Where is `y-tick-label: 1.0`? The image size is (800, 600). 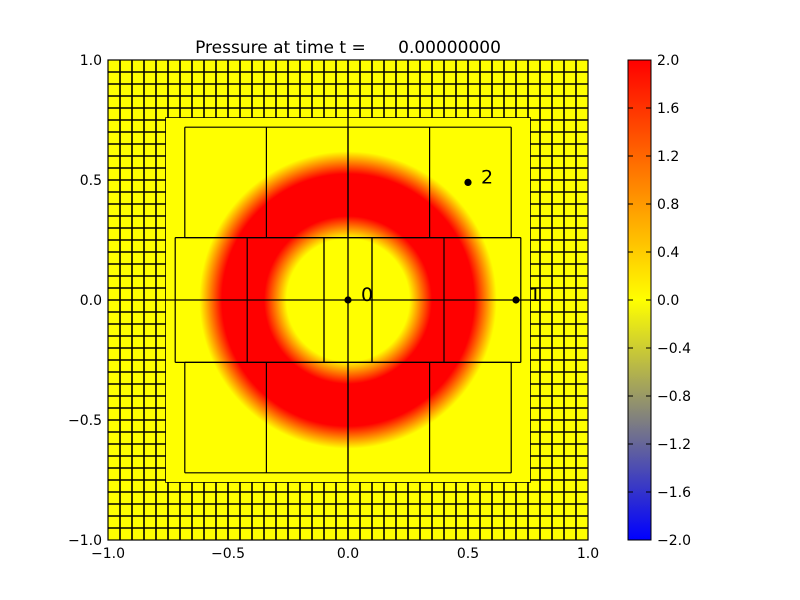
y-tick-label: 1.0 is located at coordinates (91, 61).